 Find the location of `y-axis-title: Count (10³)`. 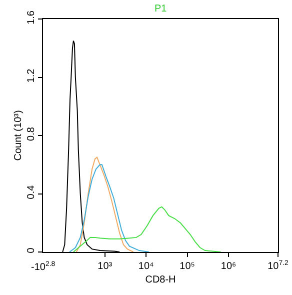

y-axis-title: Count (10³) is located at coordinates (18, 135).